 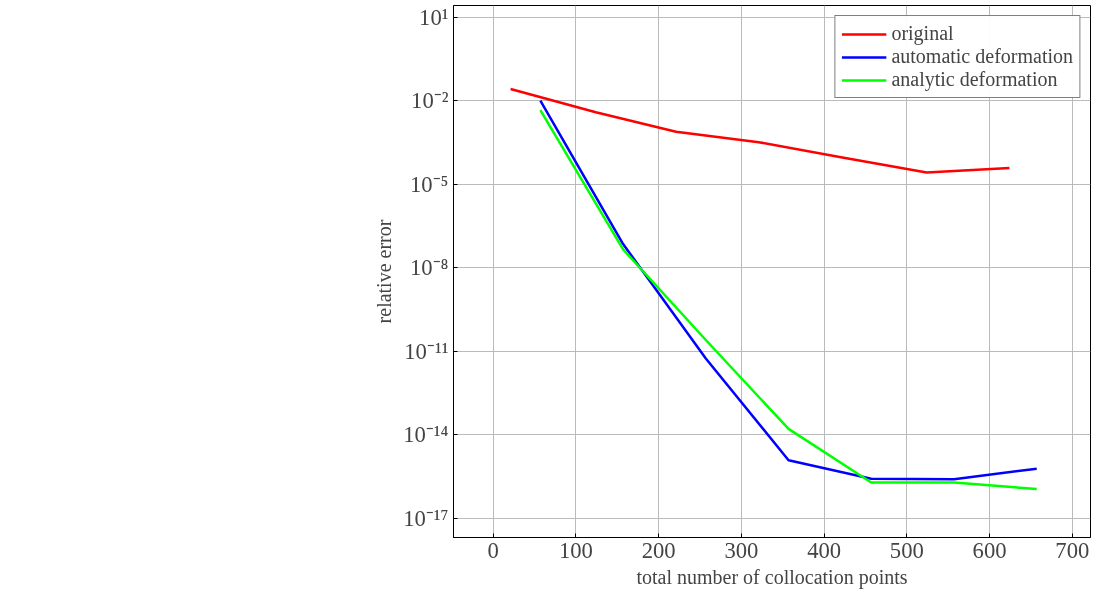 What do you see at coordinates (1072, 550) in the screenshot?
I see `x-tick-label: 700` at bounding box center [1072, 550].